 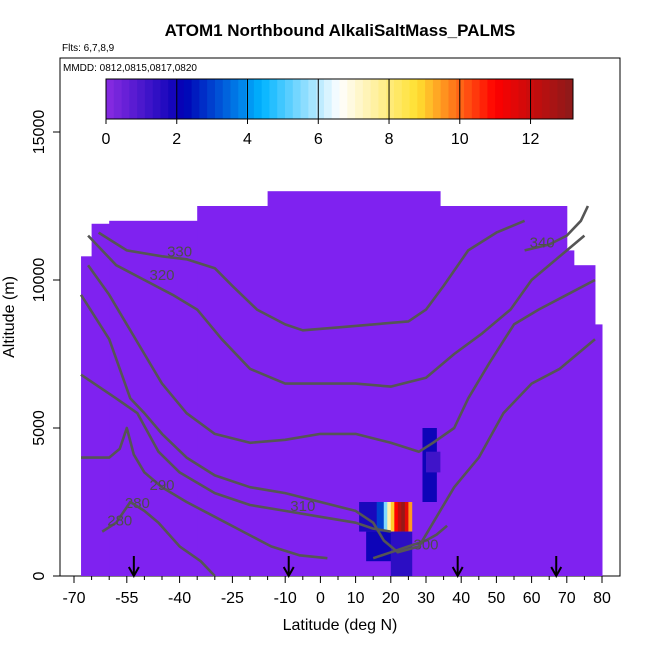 I want to click on chart-title: ATOM1 Northbound AlkaliSaltMass_PALMS, so click(x=340, y=30).